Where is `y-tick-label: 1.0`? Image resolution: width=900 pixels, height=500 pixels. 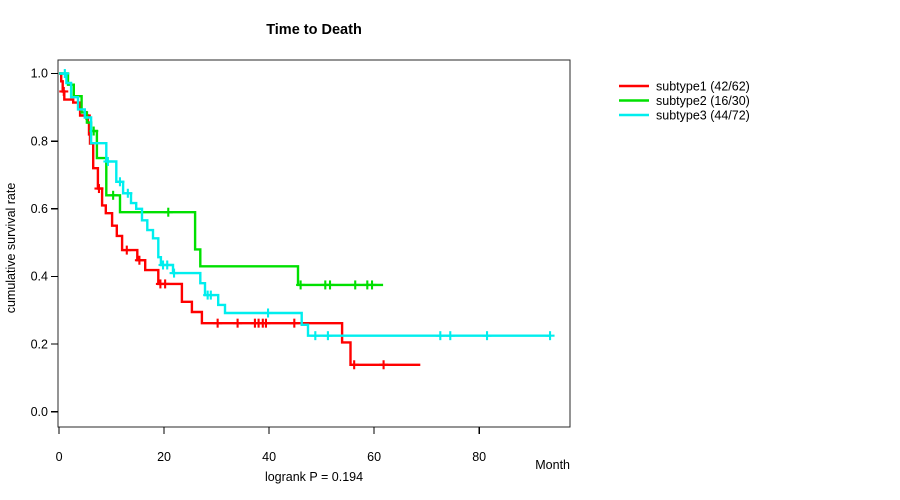 y-tick-label: 1.0 is located at coordinates (39, 74).